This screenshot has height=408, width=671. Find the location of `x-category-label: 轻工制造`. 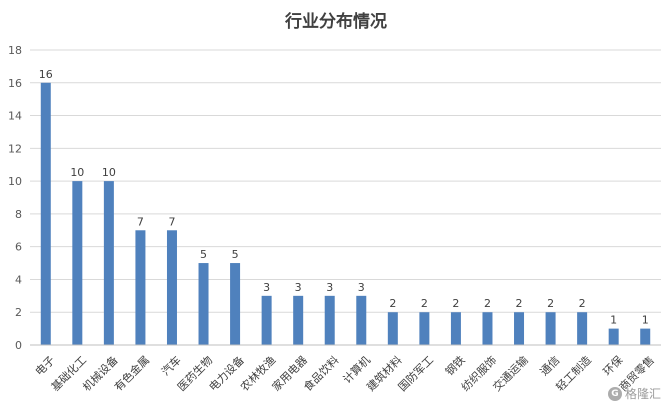

x-category-label: 轻工制造 is located at coordinates (573, 373).